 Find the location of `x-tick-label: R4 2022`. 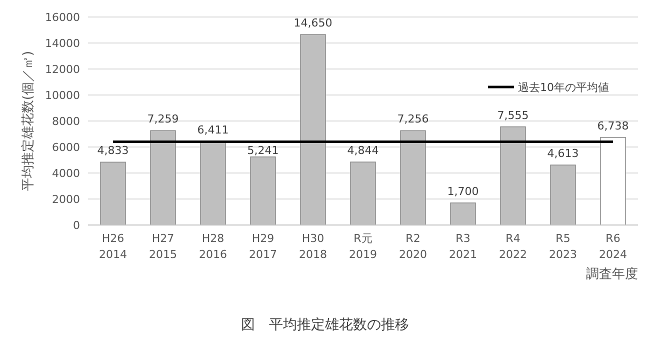

x-tick-label: R4 2022 is located at coordinates (513, 246).